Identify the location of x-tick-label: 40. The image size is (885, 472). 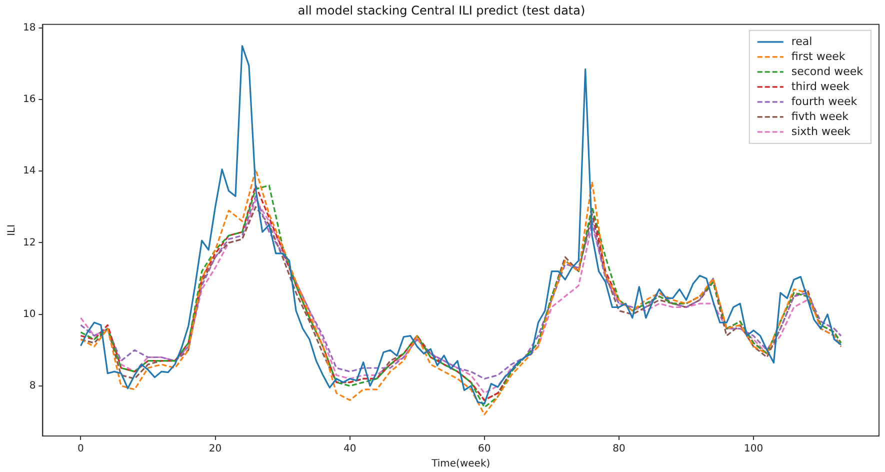
(349, 449).